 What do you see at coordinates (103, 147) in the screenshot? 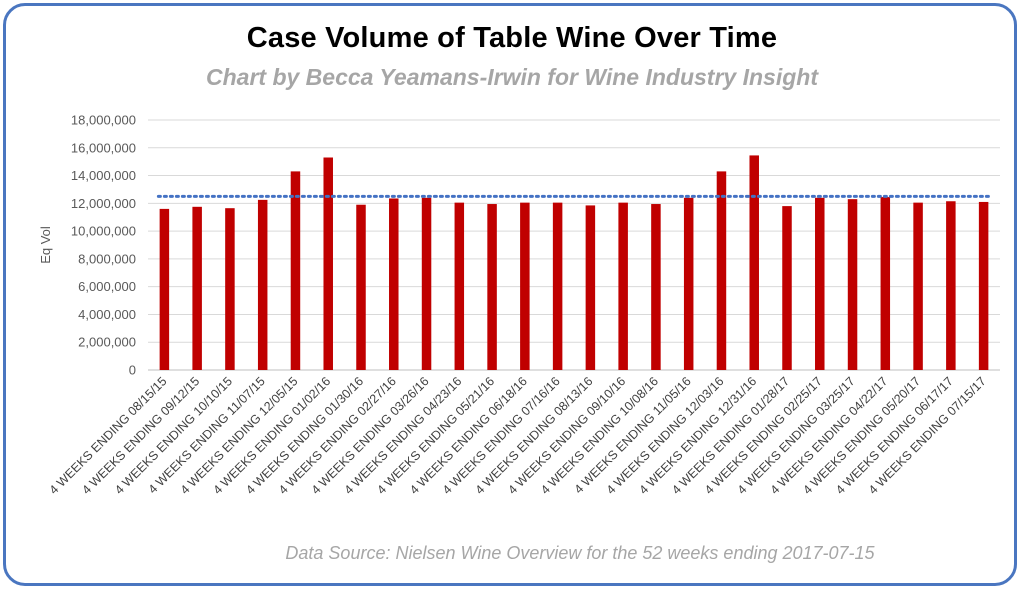
I see `y-tick-label: 16,000,000` at bounding box center [103, 147].